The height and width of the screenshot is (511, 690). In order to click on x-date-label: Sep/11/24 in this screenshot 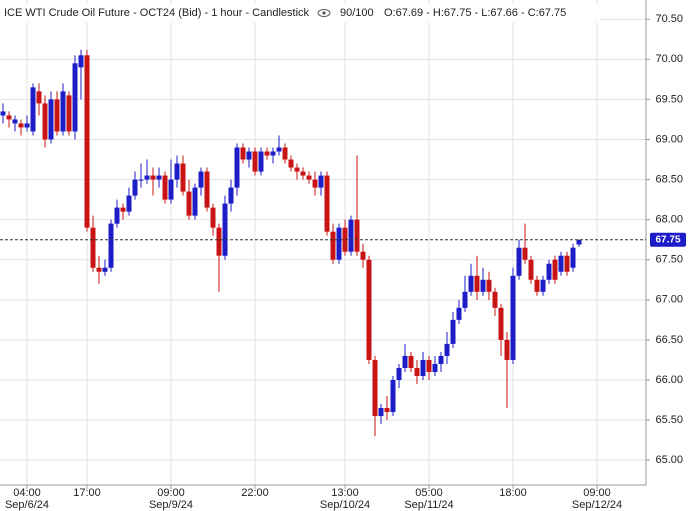, I will do `click(428, 505)`.